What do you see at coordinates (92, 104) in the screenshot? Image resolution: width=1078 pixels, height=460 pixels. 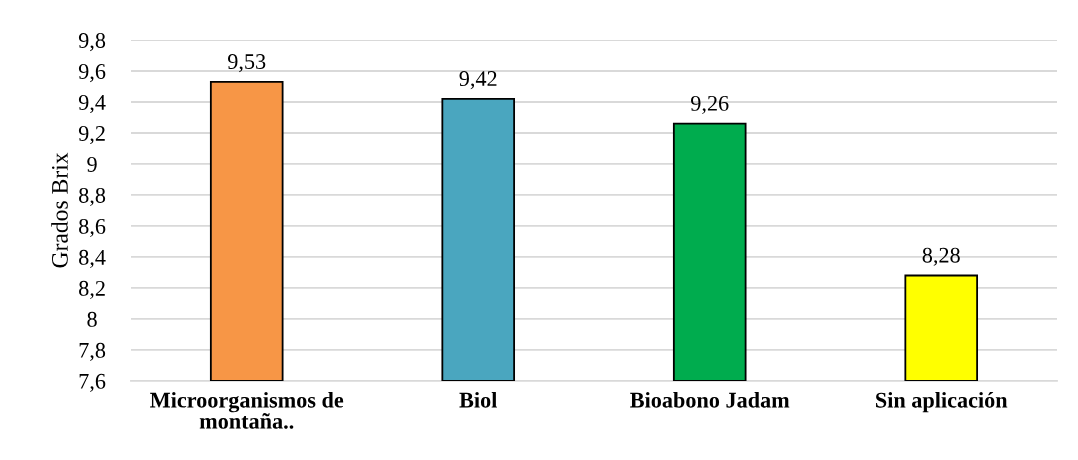 I see `y-tick-label: 9,4` at bounding box center [92, 104].